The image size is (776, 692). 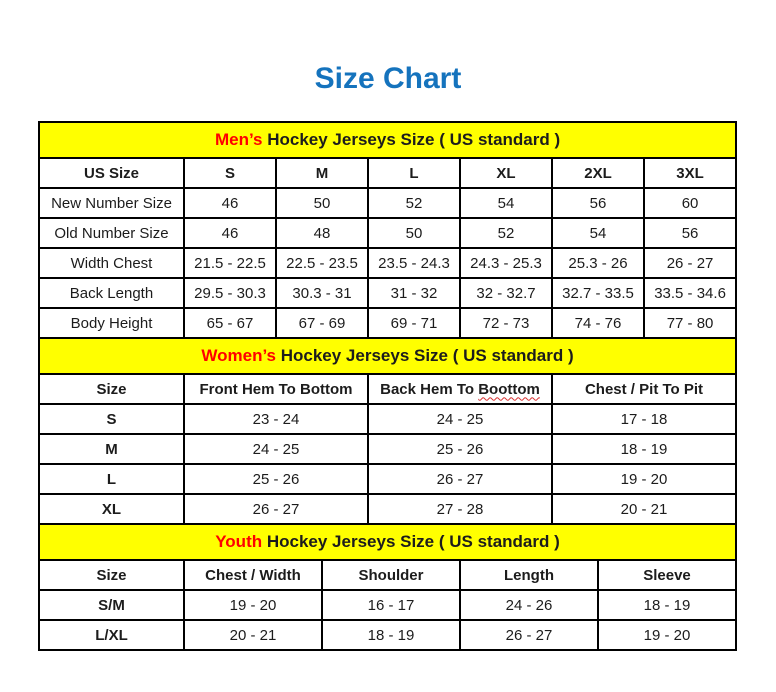 I want to click on table-row: S 23 - 24 24 - 25 17 - 18, so click(x=388, y=419).